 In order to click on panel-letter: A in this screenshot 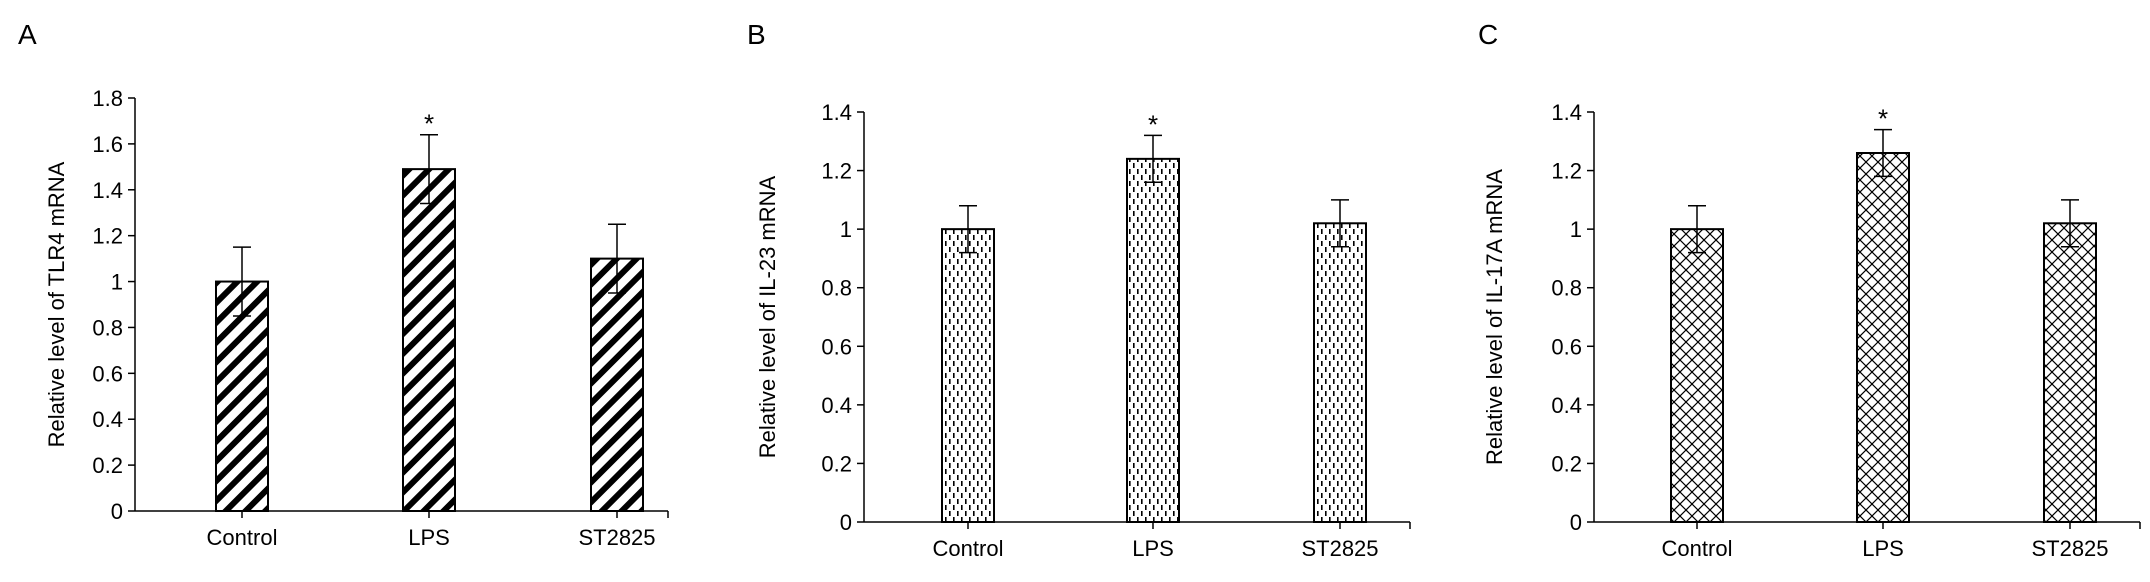, I will do `click(27, 34)`.